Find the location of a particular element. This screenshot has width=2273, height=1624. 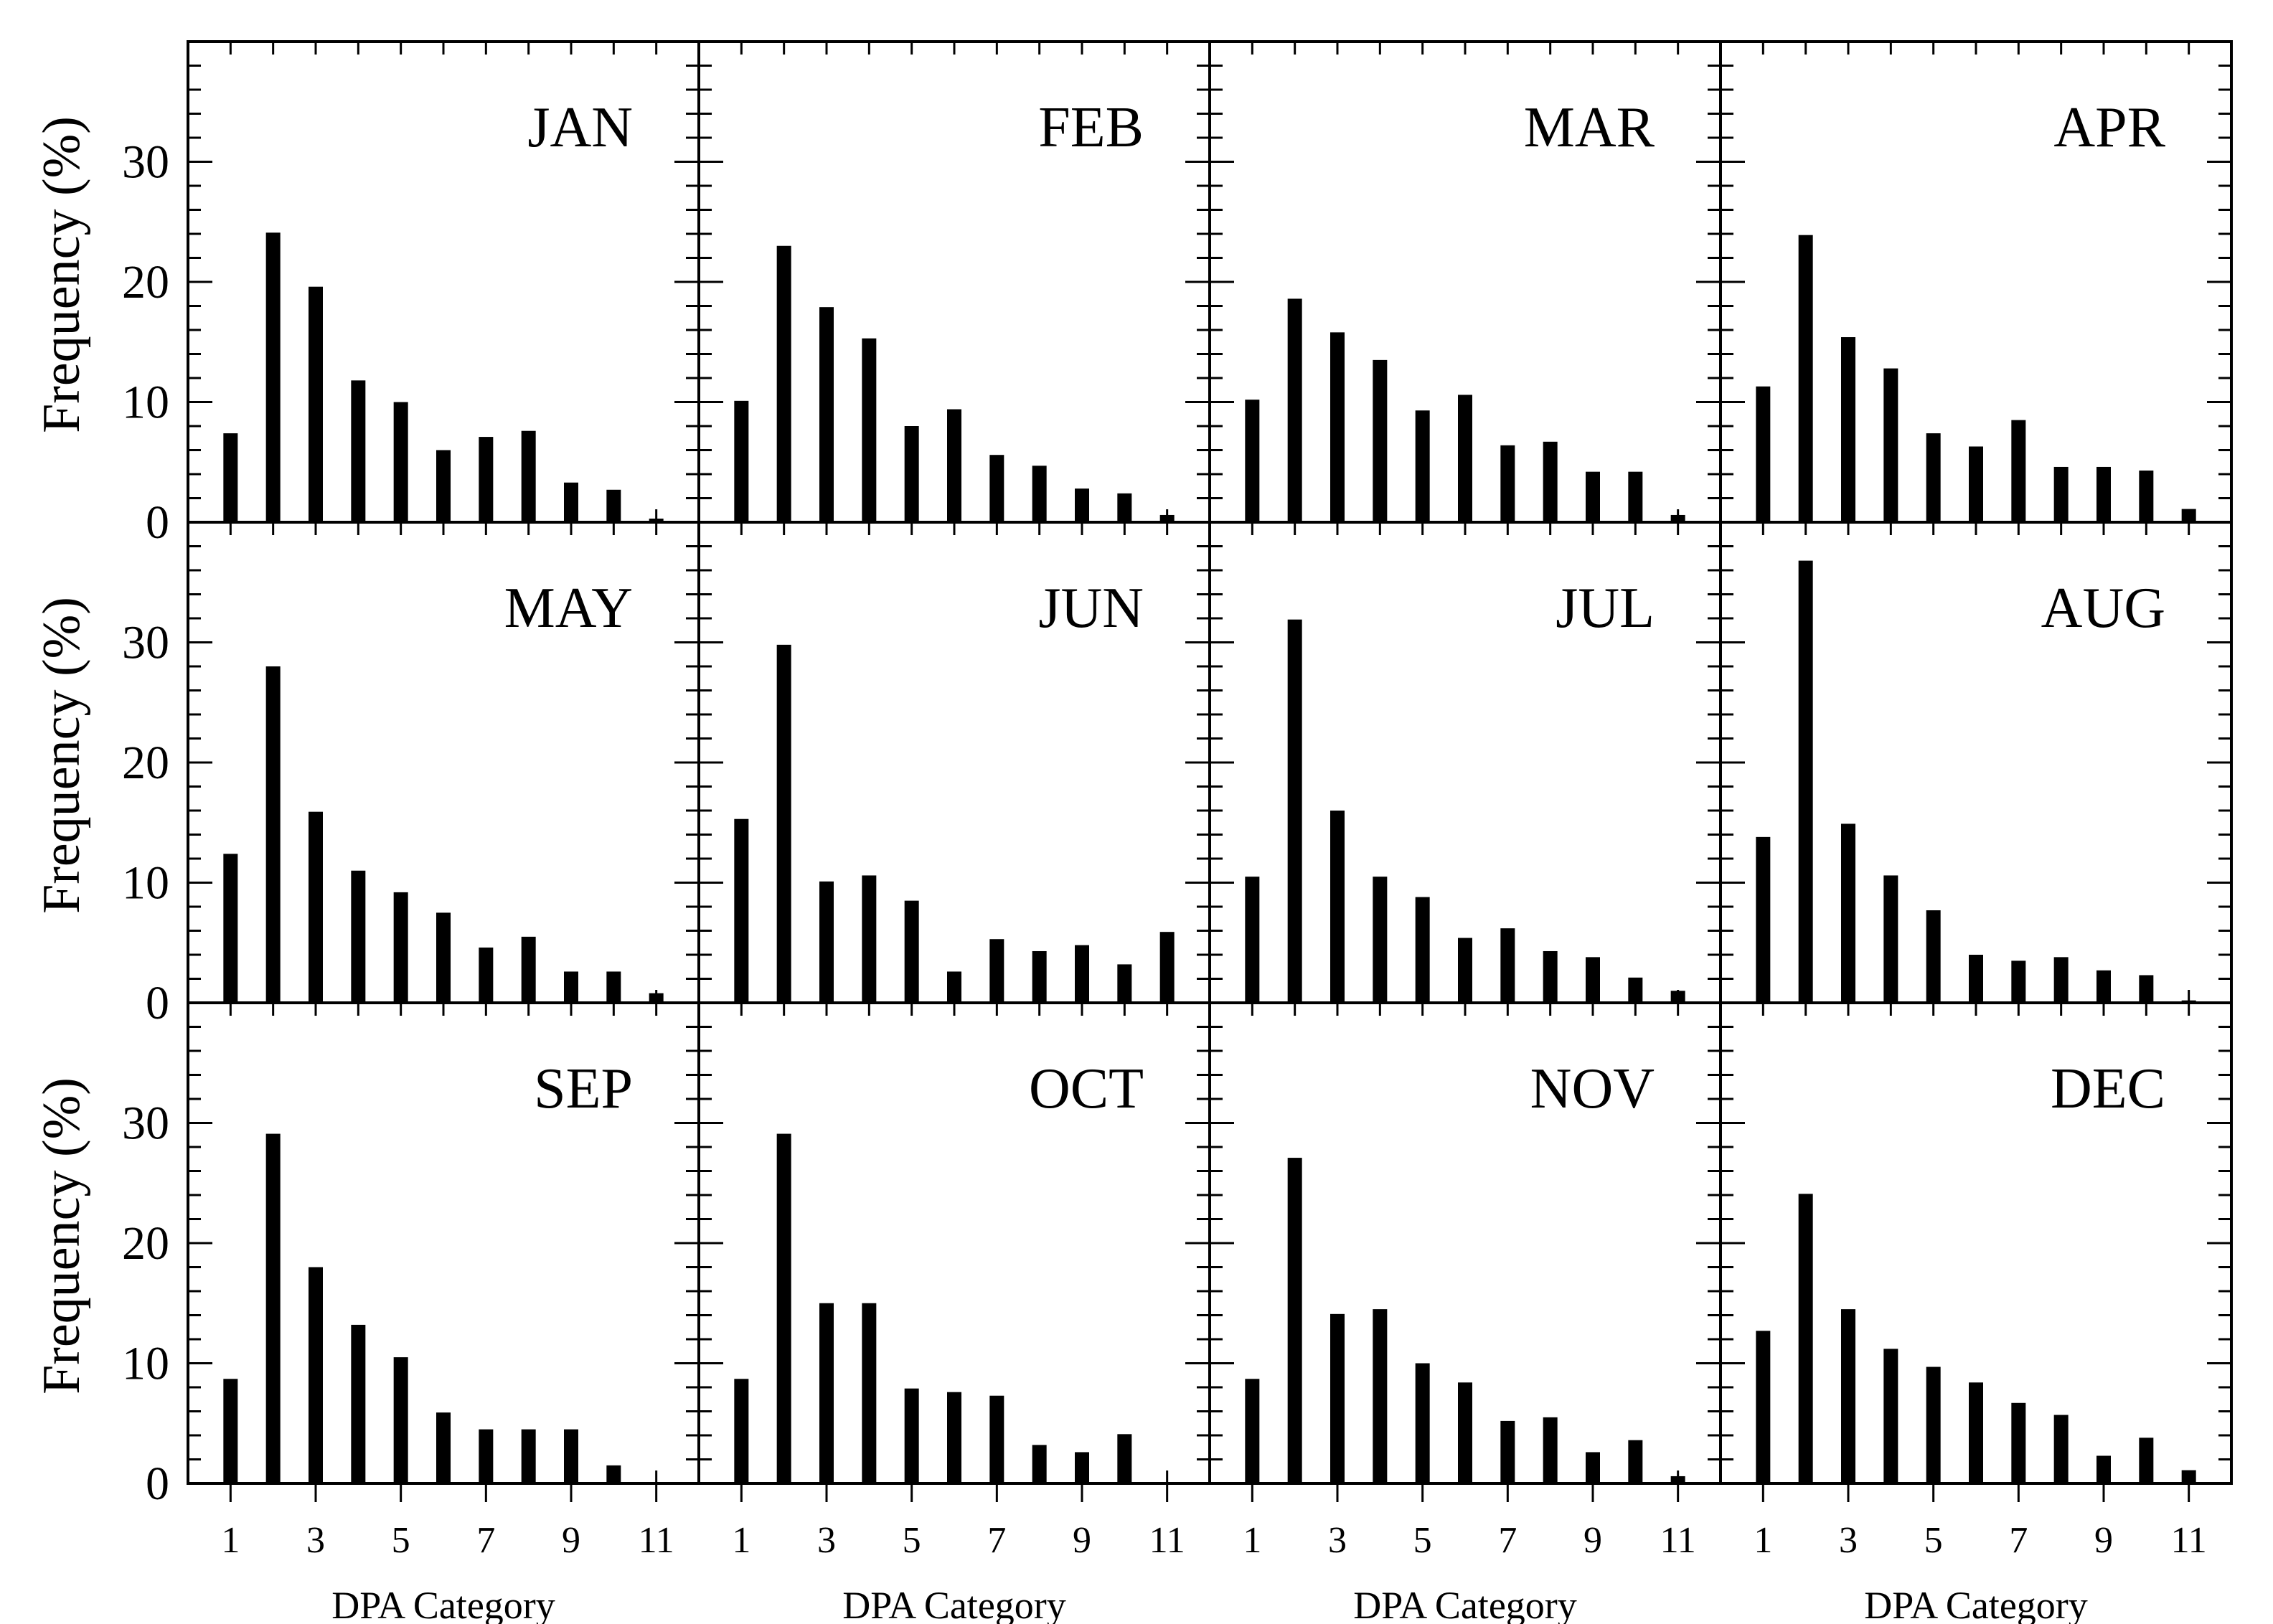

panel-apr: APR is located at coordinates (1976, 282).